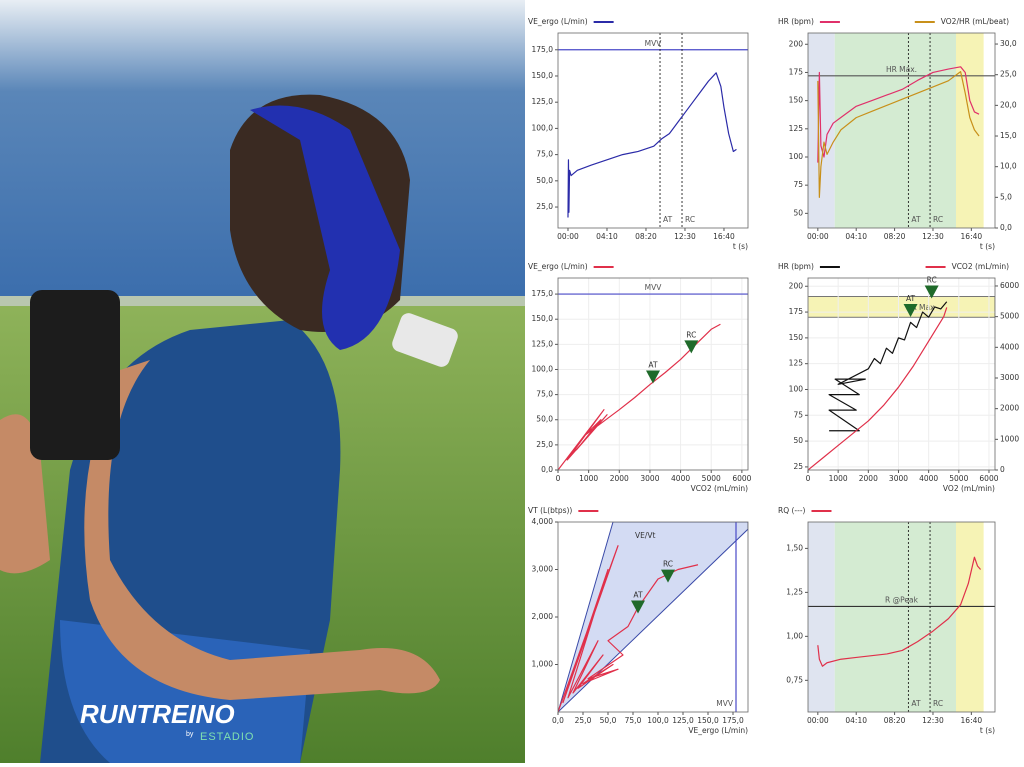 This screenshot has width=1024, height=767. Describe the element at coordinates (711, 478) in the screenshot. I see `x-tick-label: 5000` at that location.